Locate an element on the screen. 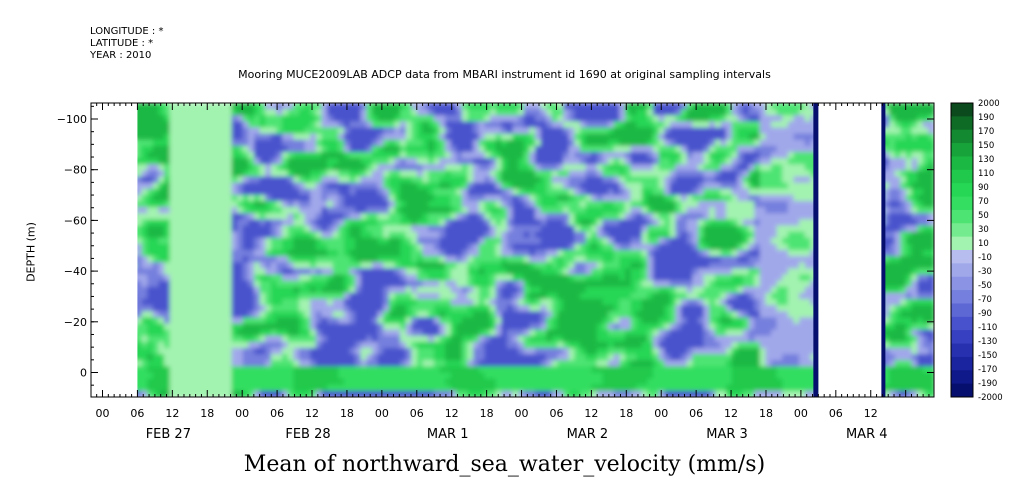 The image size is (1009, 504). gap-edge-left is located at coordinates (816, 250).